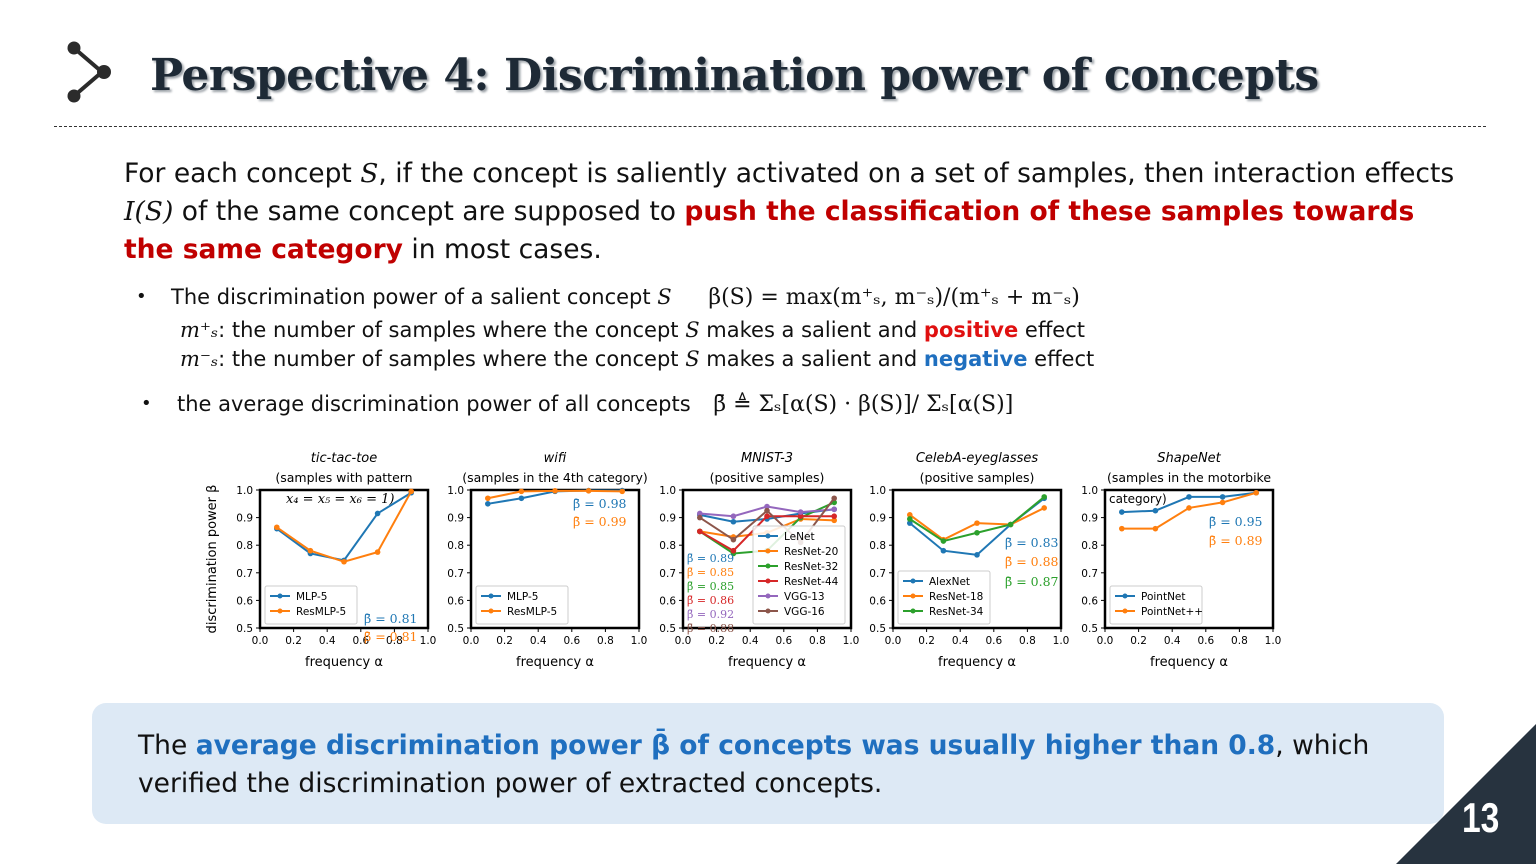 The width and height of the screenshot is (1536, 864). Describe the element at coordinates (321, 612) in the screenshot. I see `legend-entry: ResMLP-5` at that location.